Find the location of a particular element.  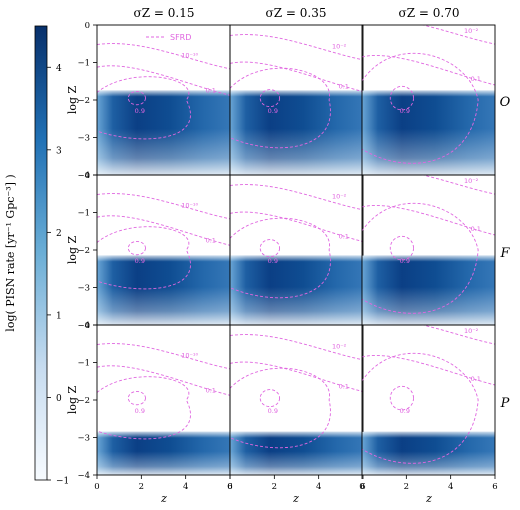

col-title-2: σZ = 0.35 is located at coordinates (296, 13).